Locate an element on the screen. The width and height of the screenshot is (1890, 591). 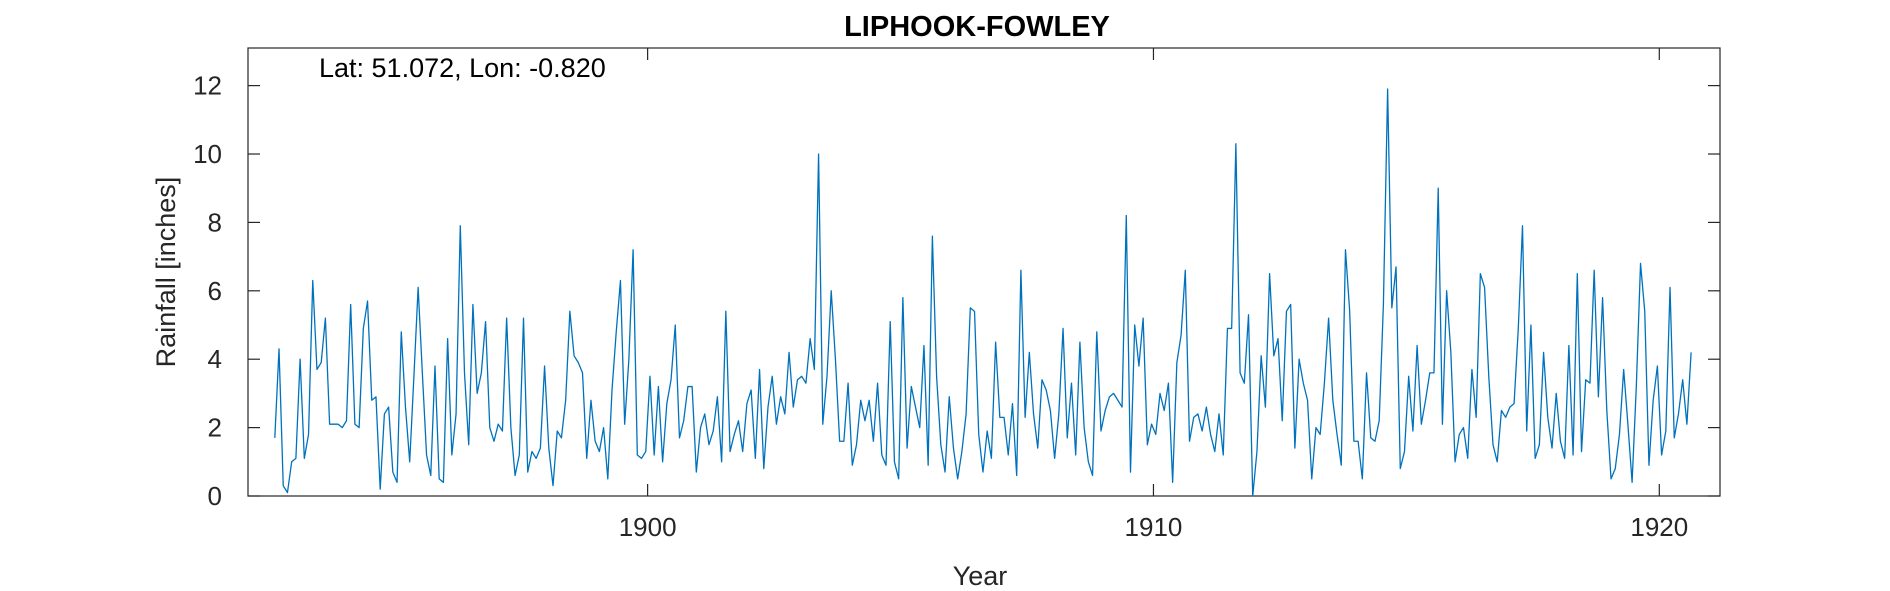
location-annotation: Lat: 51.072, Lon: -0.820 is located at coordinates (462, 68).